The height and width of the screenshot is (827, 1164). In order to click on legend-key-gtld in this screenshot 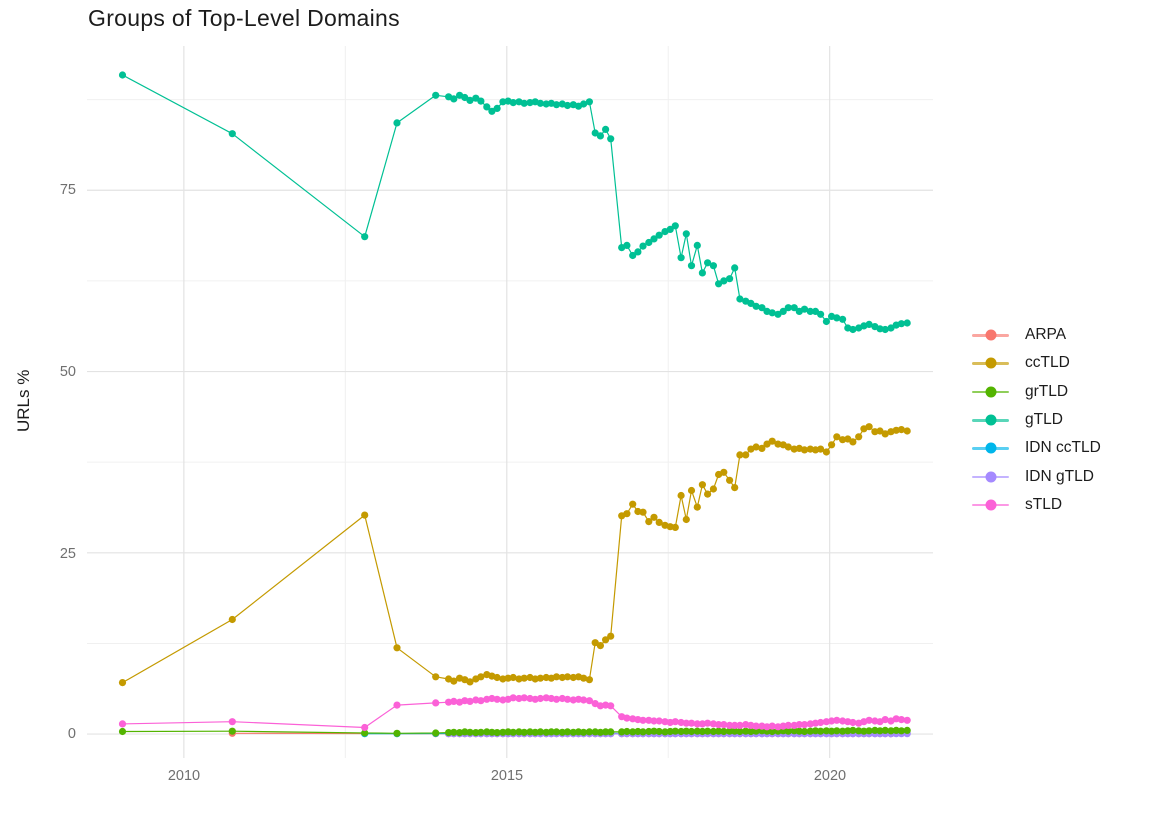, I will do `click(990, 420)`.